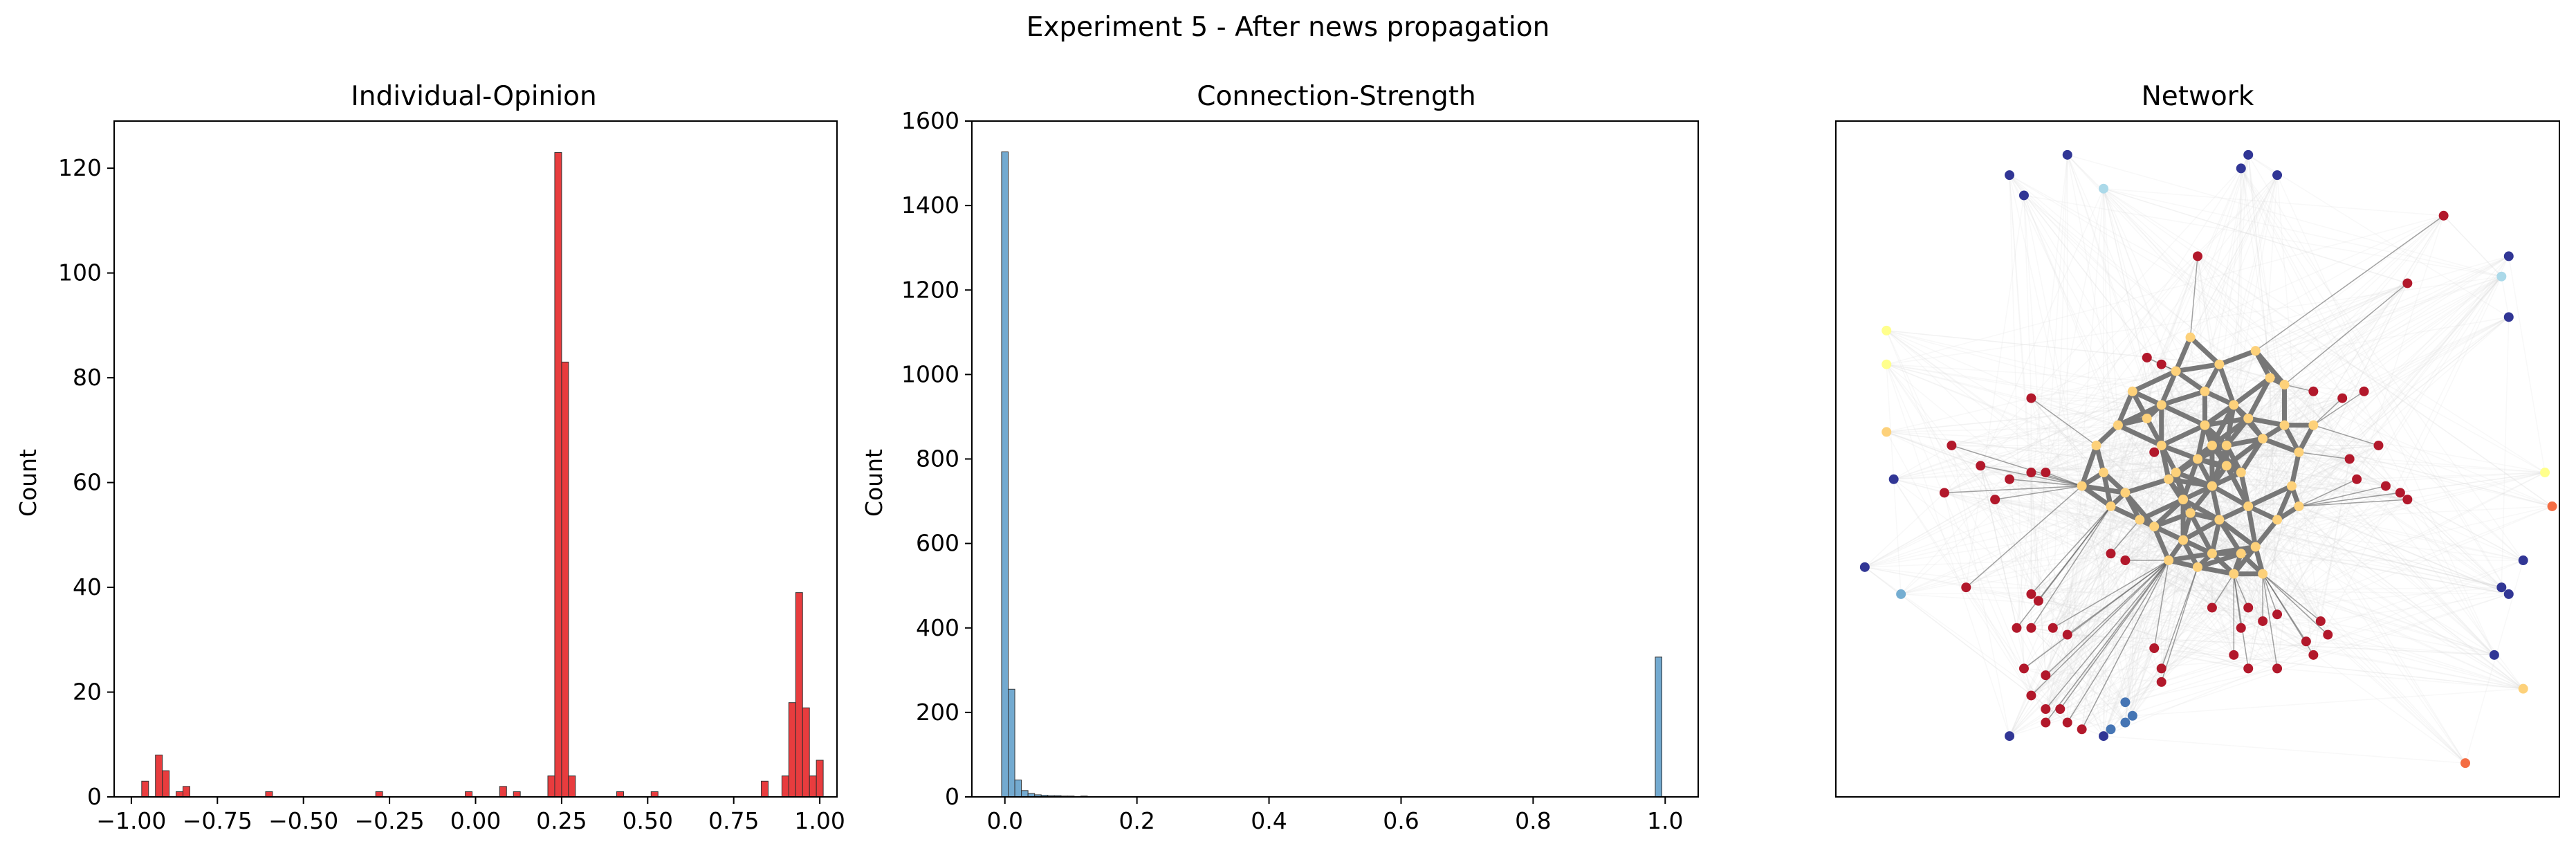 The height and width of the screenshot is (855, 2576). What do you see at coordinates (561, 820) in the screenshot?
I see `opinion-histogram-xtick-label: 0.25` at bounding box center [561, 820].